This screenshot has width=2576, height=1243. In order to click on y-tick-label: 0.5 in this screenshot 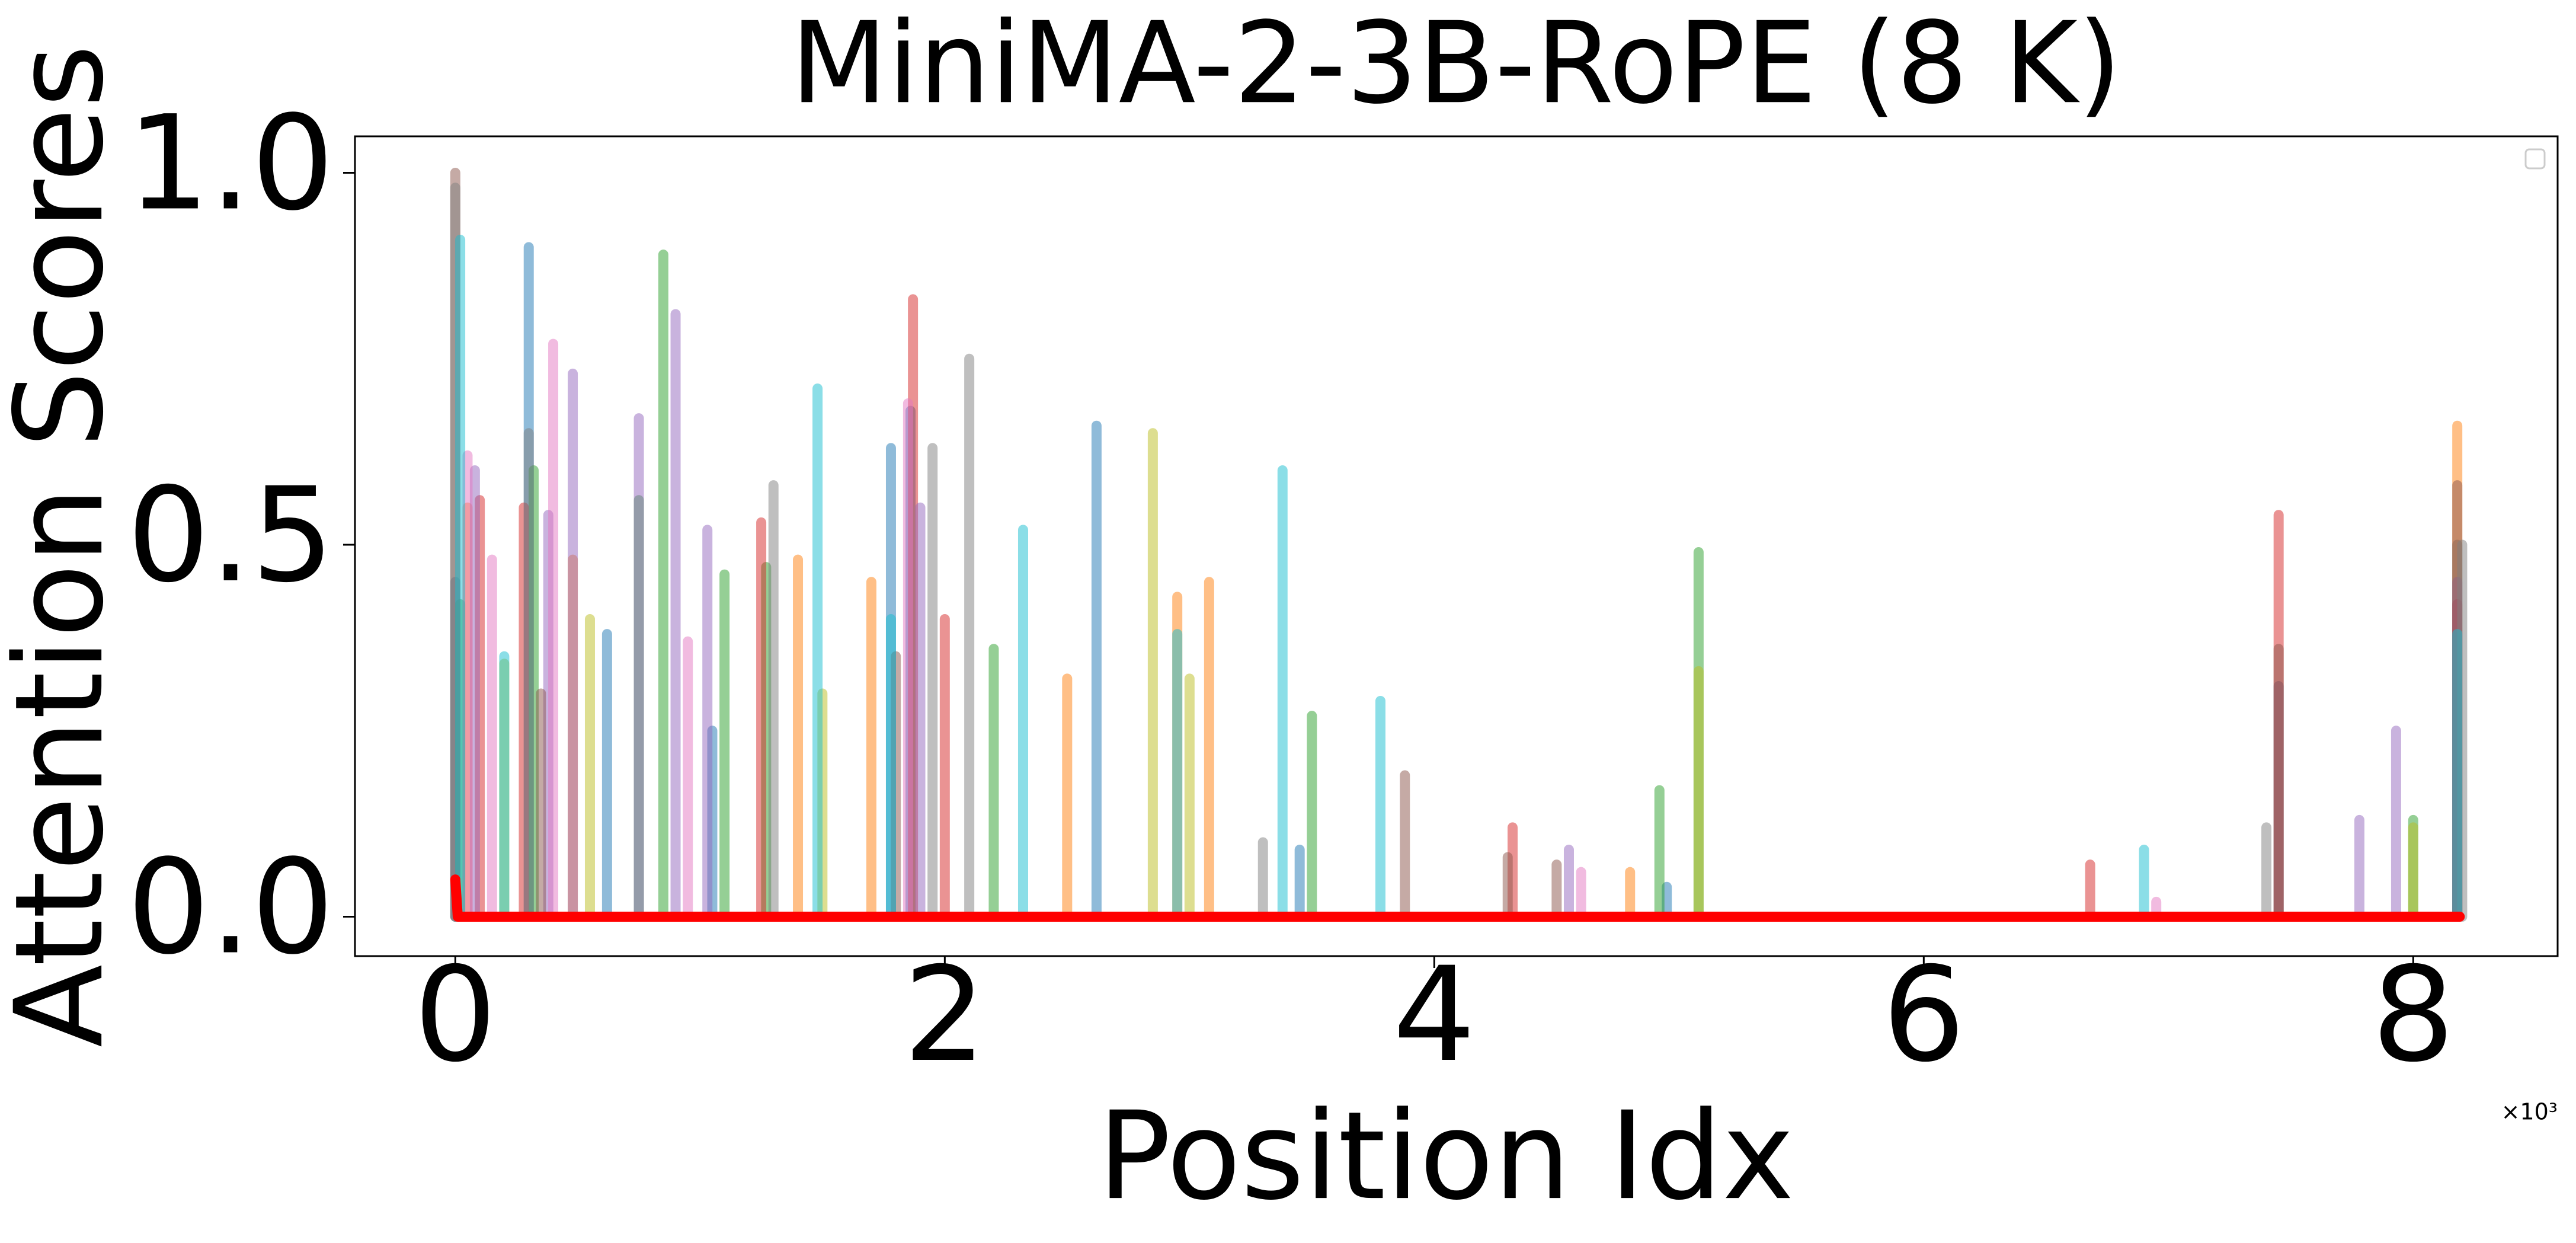, I will do `click(230, 535)`.